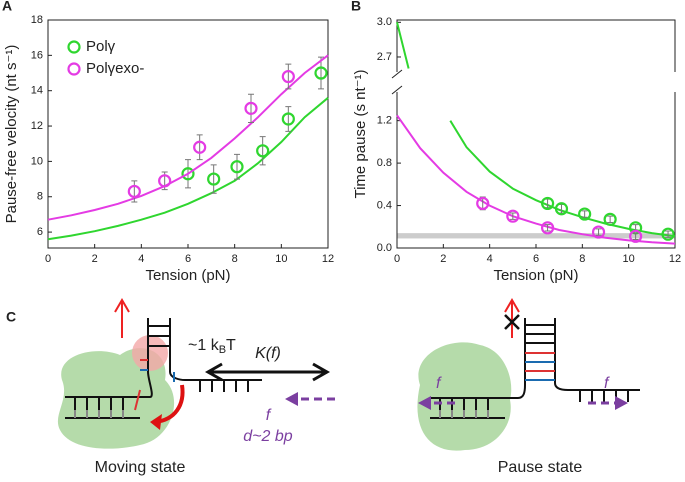  Describe the element at coordinates (115, 68) in the screenshot. I see `legend-label: Polγexo-` at that location.